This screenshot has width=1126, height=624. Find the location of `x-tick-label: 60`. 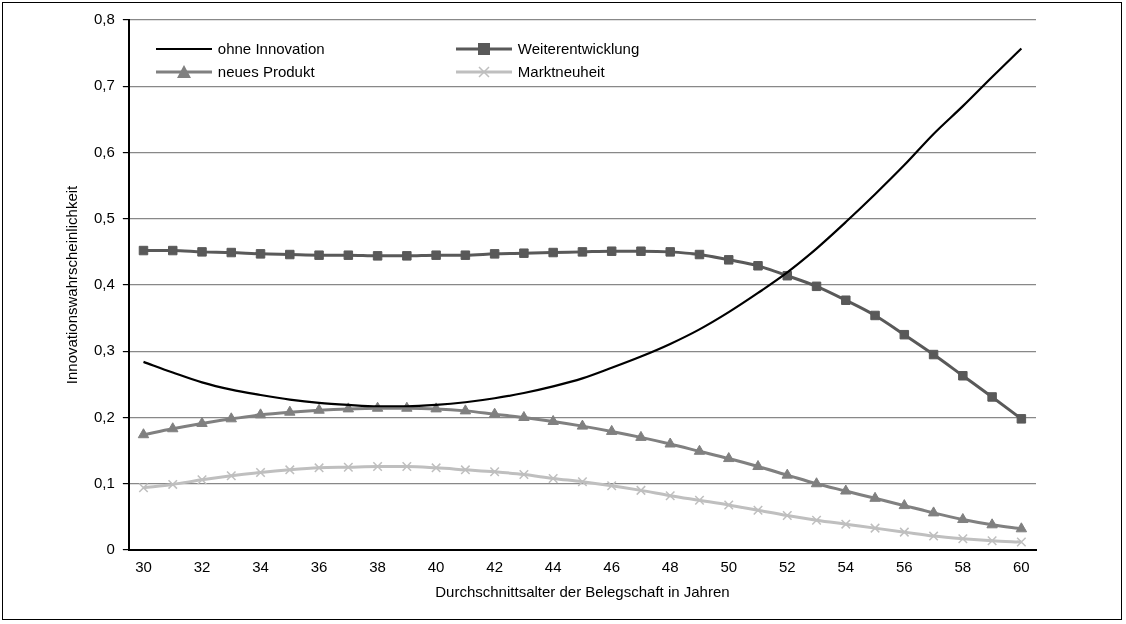

x-tick-label: 60 is located at coordinates (1021, 567).